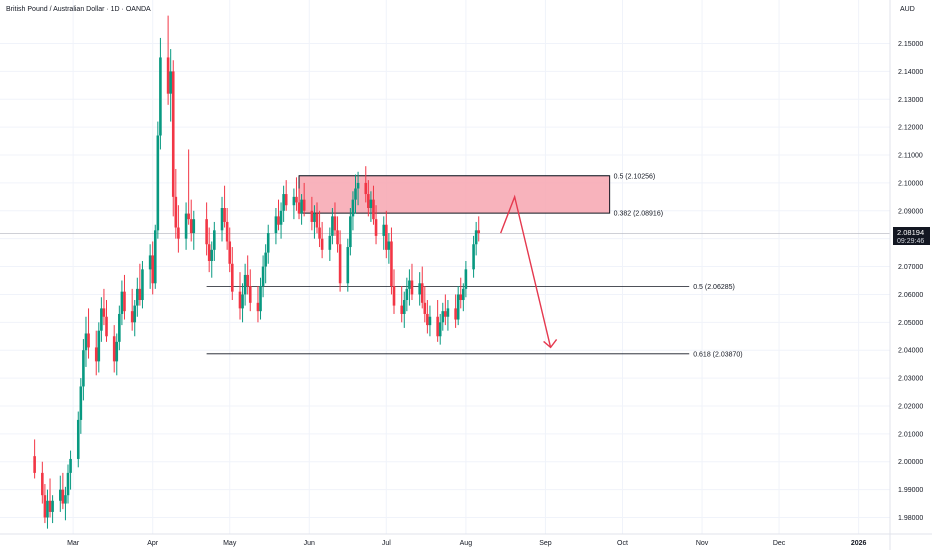  What do you see at coordinates (466, 543) in the screenshot?
I see `x-tick-label: Aug` at bounding box center [466, 543].